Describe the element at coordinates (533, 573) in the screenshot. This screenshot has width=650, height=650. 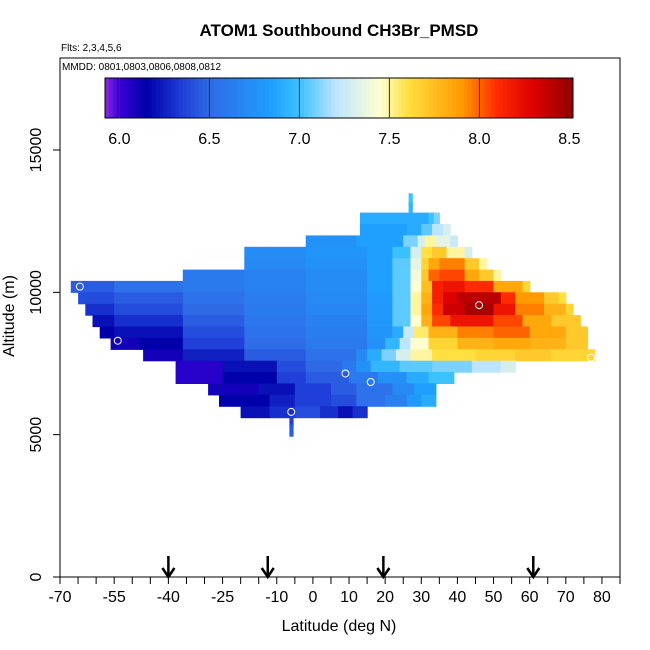
I see `arrow-head` at that location.